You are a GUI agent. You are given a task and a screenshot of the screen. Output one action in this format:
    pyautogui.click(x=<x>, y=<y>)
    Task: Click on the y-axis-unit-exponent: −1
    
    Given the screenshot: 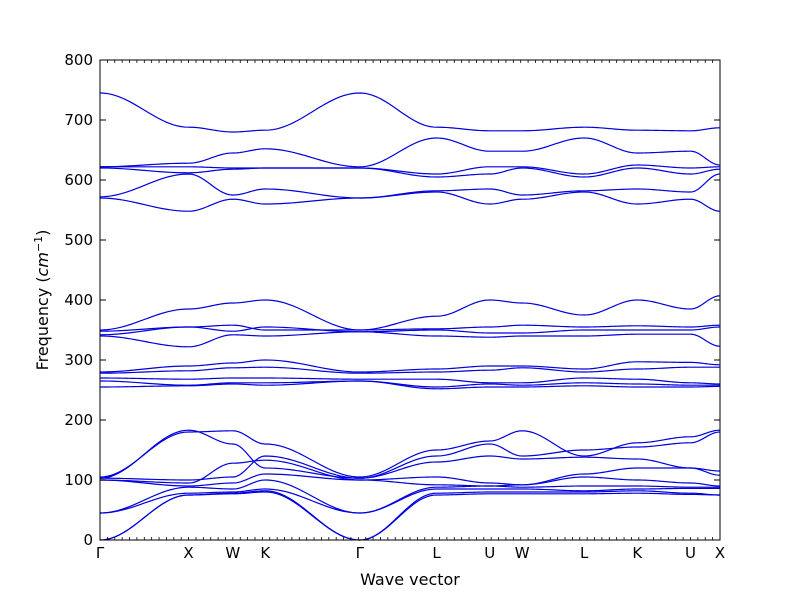 What is the action you would take?
    pyautogui.click(x=38, y=244)
    